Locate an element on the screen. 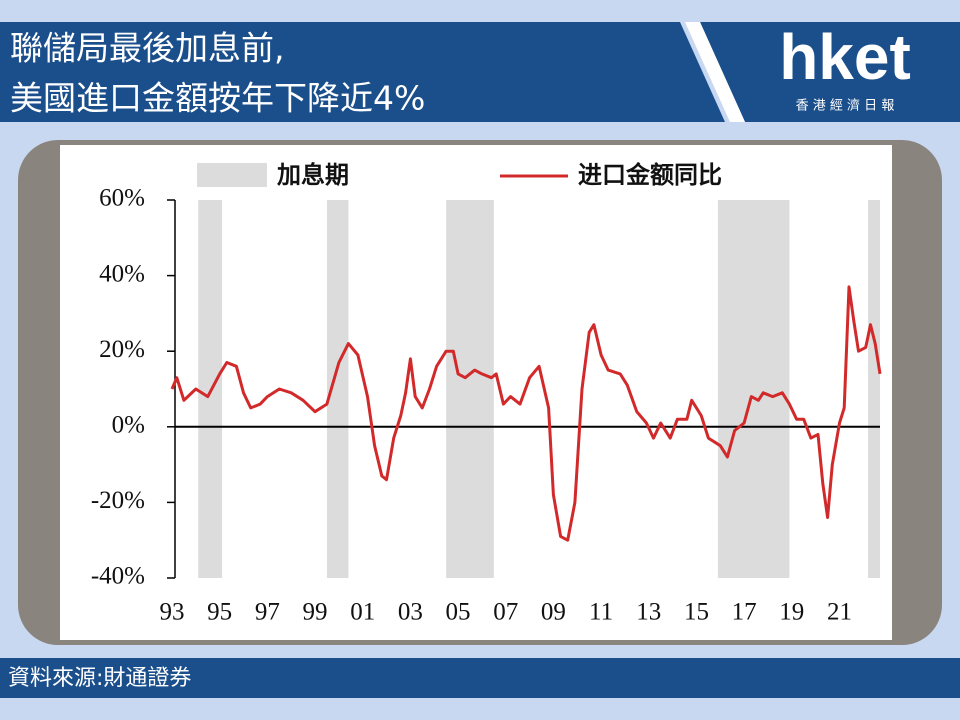  y-tick-label: -20% is located at coordinates (118, 500).